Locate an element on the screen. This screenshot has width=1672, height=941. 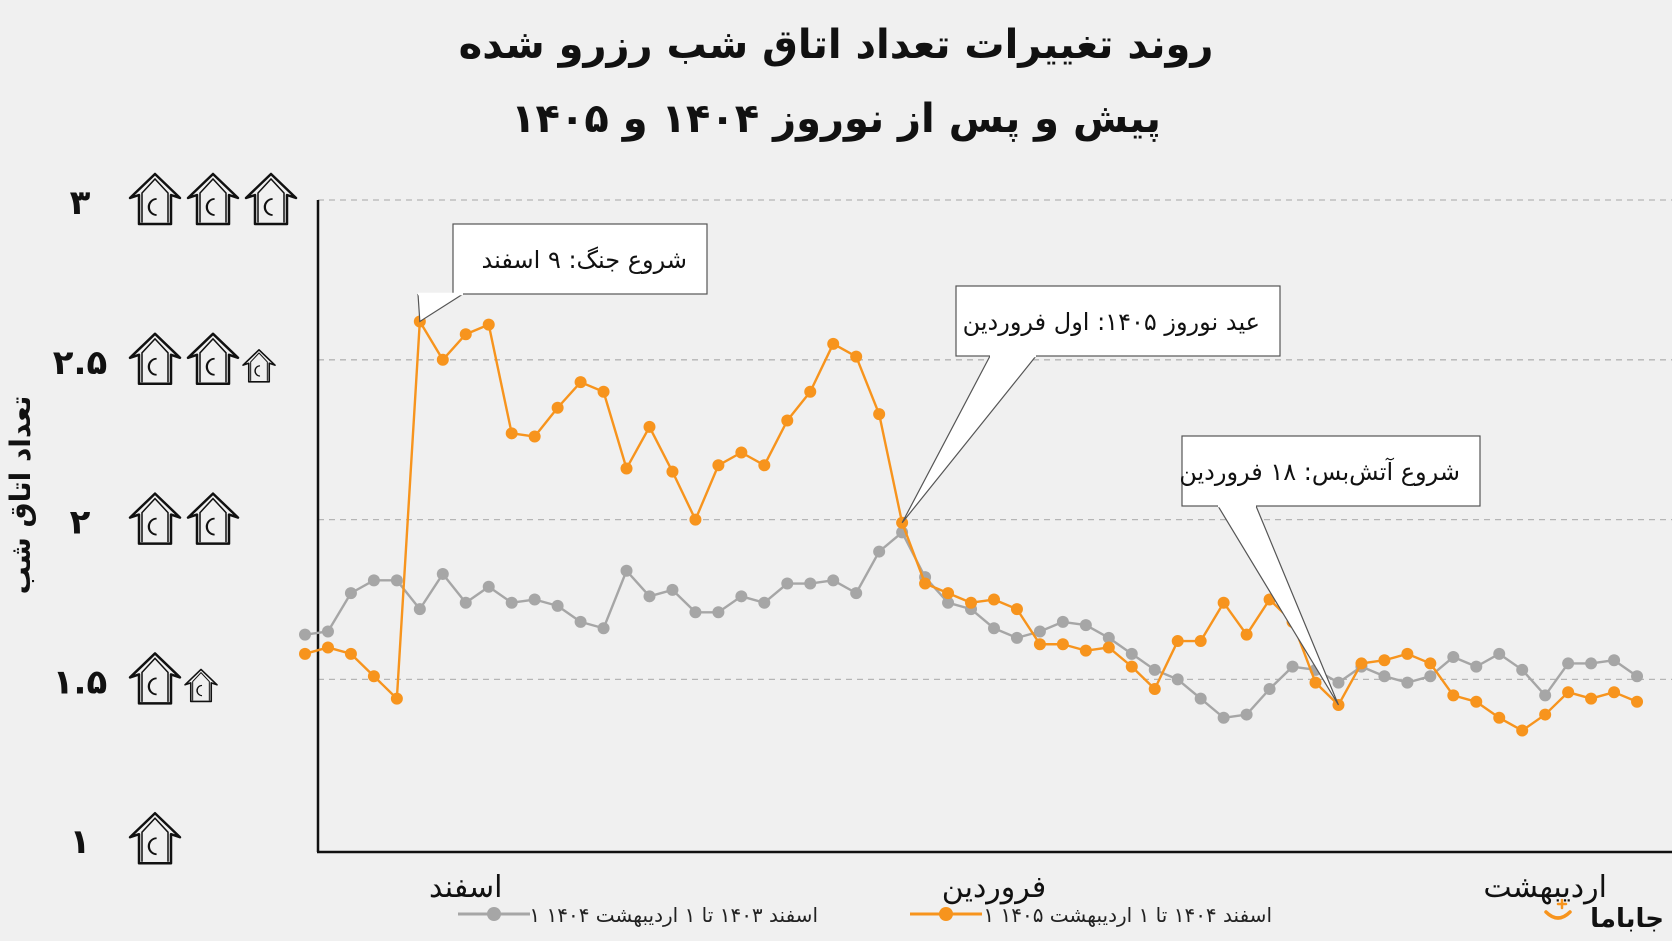
x-month-labels: اسفند فروردین اردیبهشت is located at coordinates (1018, 887).